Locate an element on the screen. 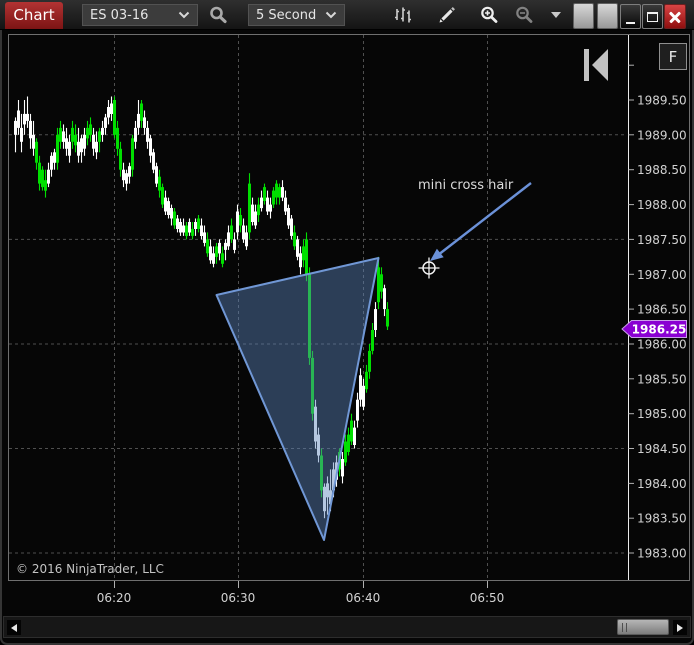 Image resolution: width=694 pixels, height=645 pixels. horizontal-scrollbar is located at coordinates (347, 627).